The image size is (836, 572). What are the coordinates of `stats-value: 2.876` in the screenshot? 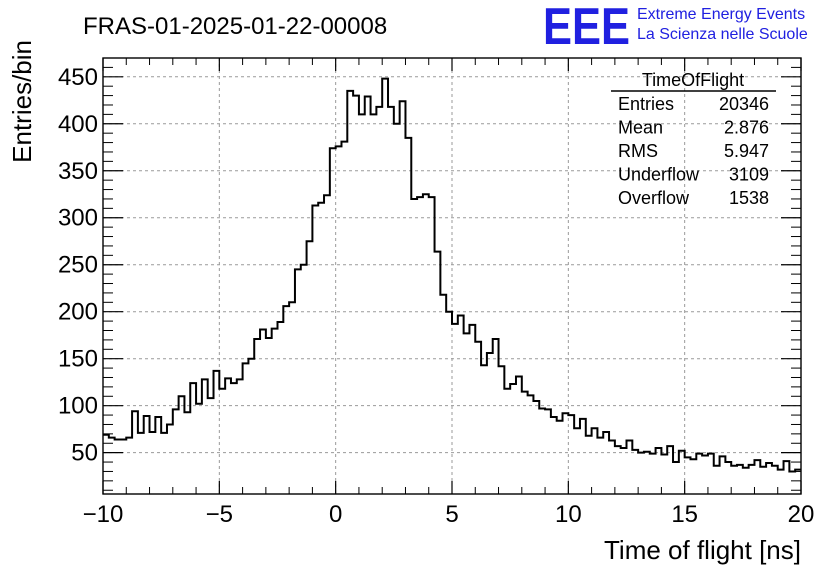 It's located at (746, 128).